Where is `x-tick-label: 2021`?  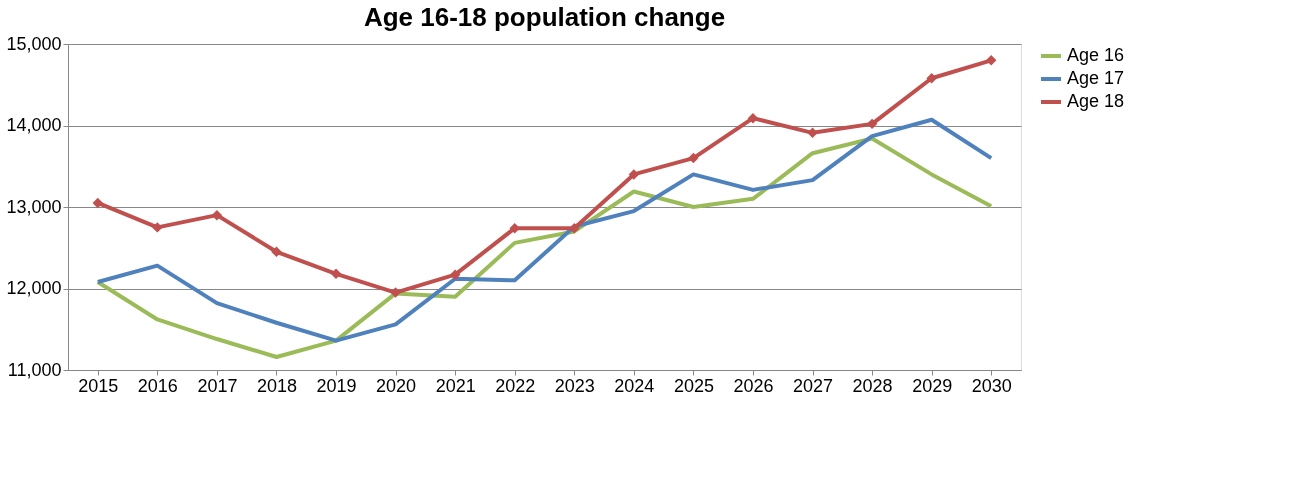 x-tick-label: 2021 is located at coordinates (455, 385).